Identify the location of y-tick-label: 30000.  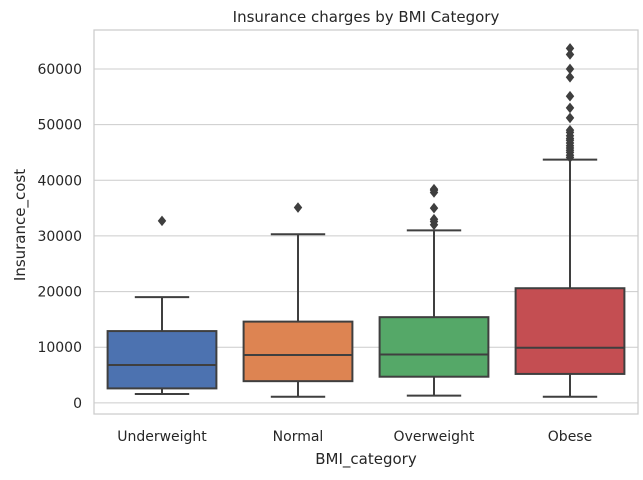
(59, 237).